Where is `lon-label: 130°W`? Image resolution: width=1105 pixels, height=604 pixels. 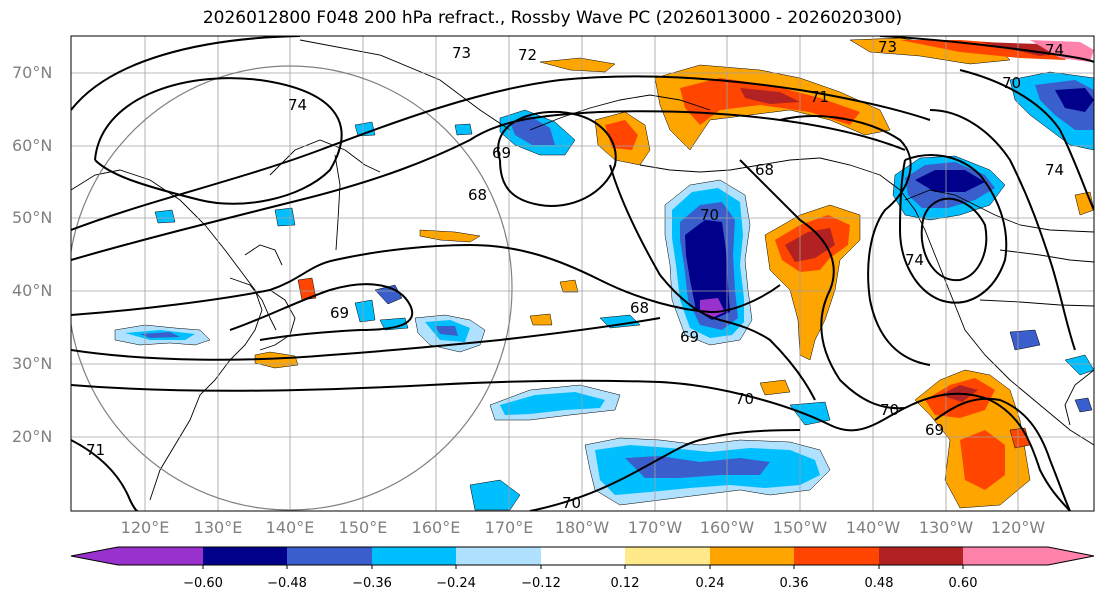 lon-label: 130°W is located at coordinates (946, 527).